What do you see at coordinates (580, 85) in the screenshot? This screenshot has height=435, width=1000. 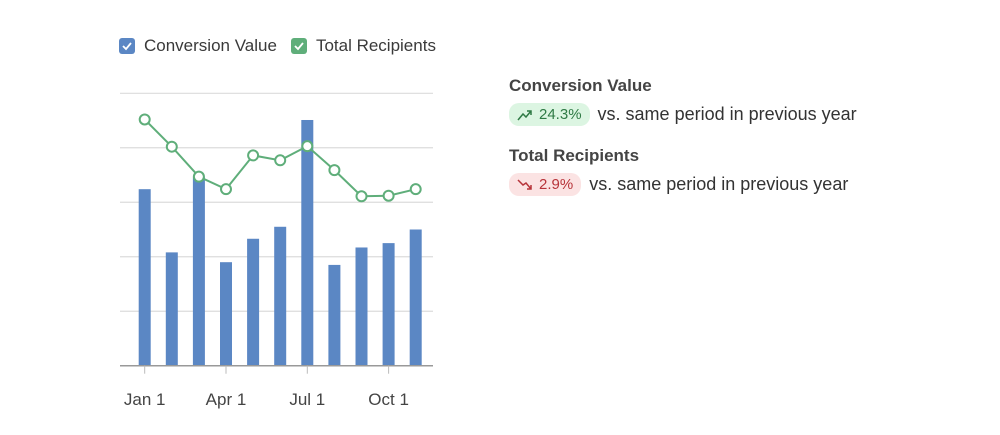 I see `stat-title: Conversion Value` at bounding box center [580, 85].